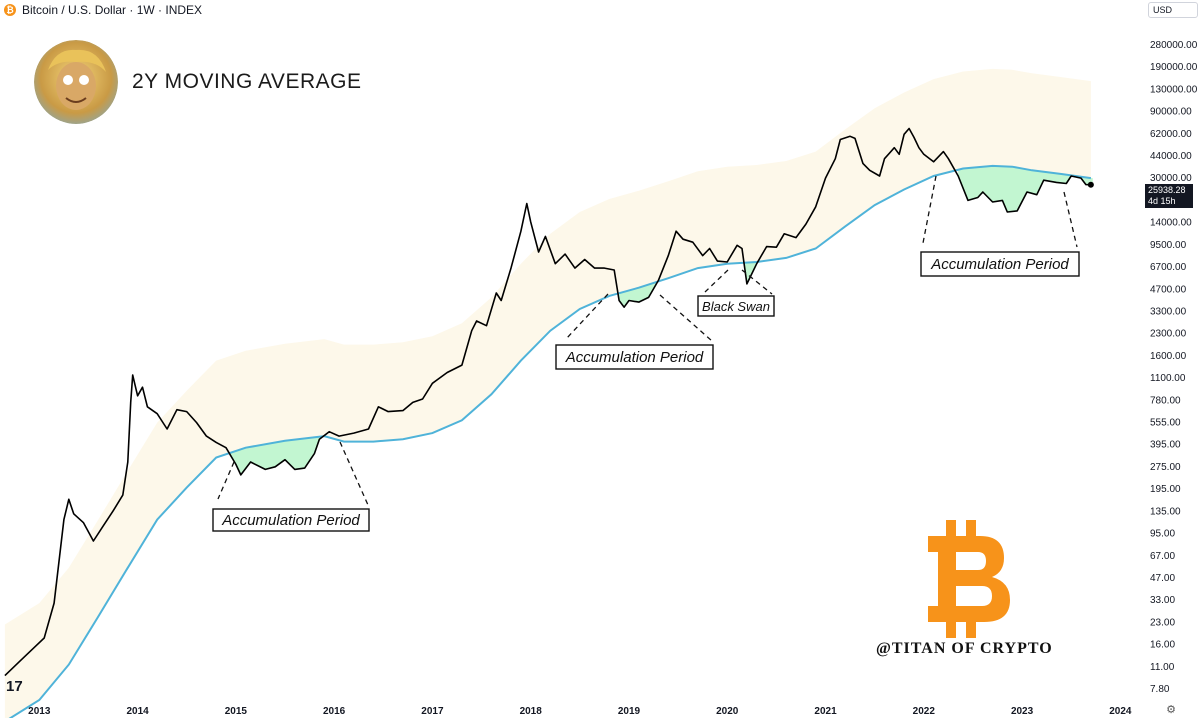 Image resolution: width=1200 pixels, height=718 pixels. What do you see at coordinates (10, 10) in the screenshot?
I see `bitcoin-coin-icon: ₿` at bounding box center [10, 10].